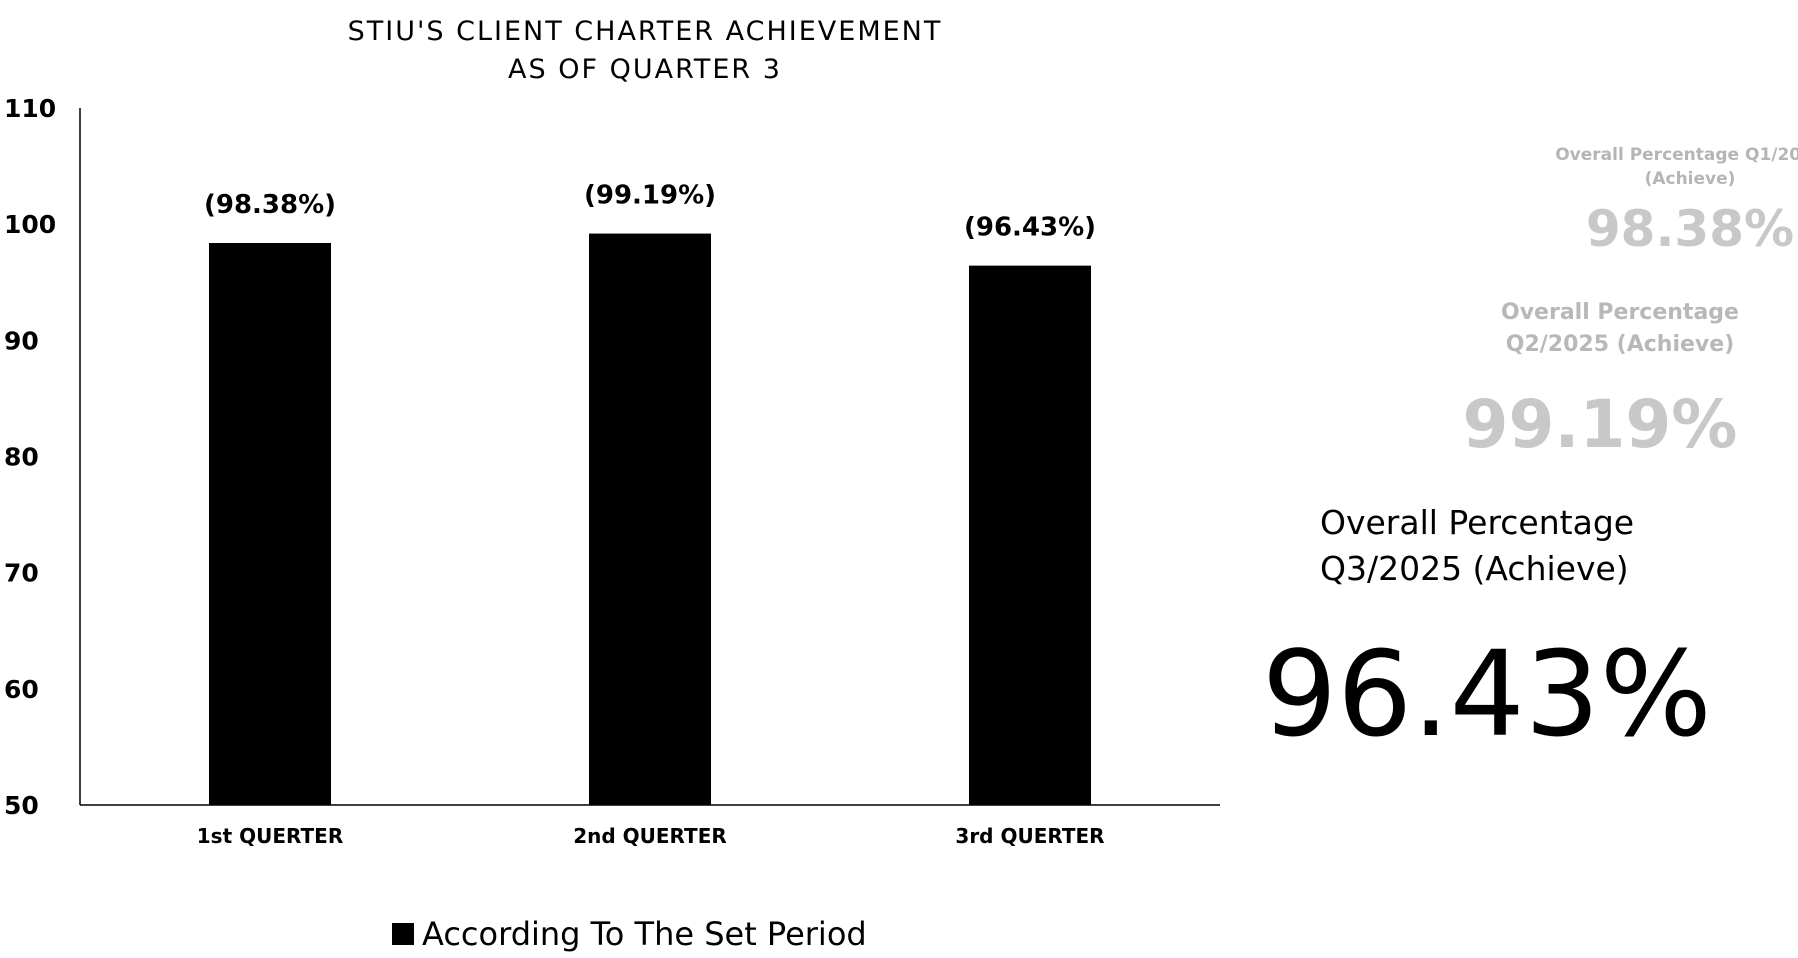 The image size is (1798, 958). I want to click on y-tick-label: 50, so click(21, 805).